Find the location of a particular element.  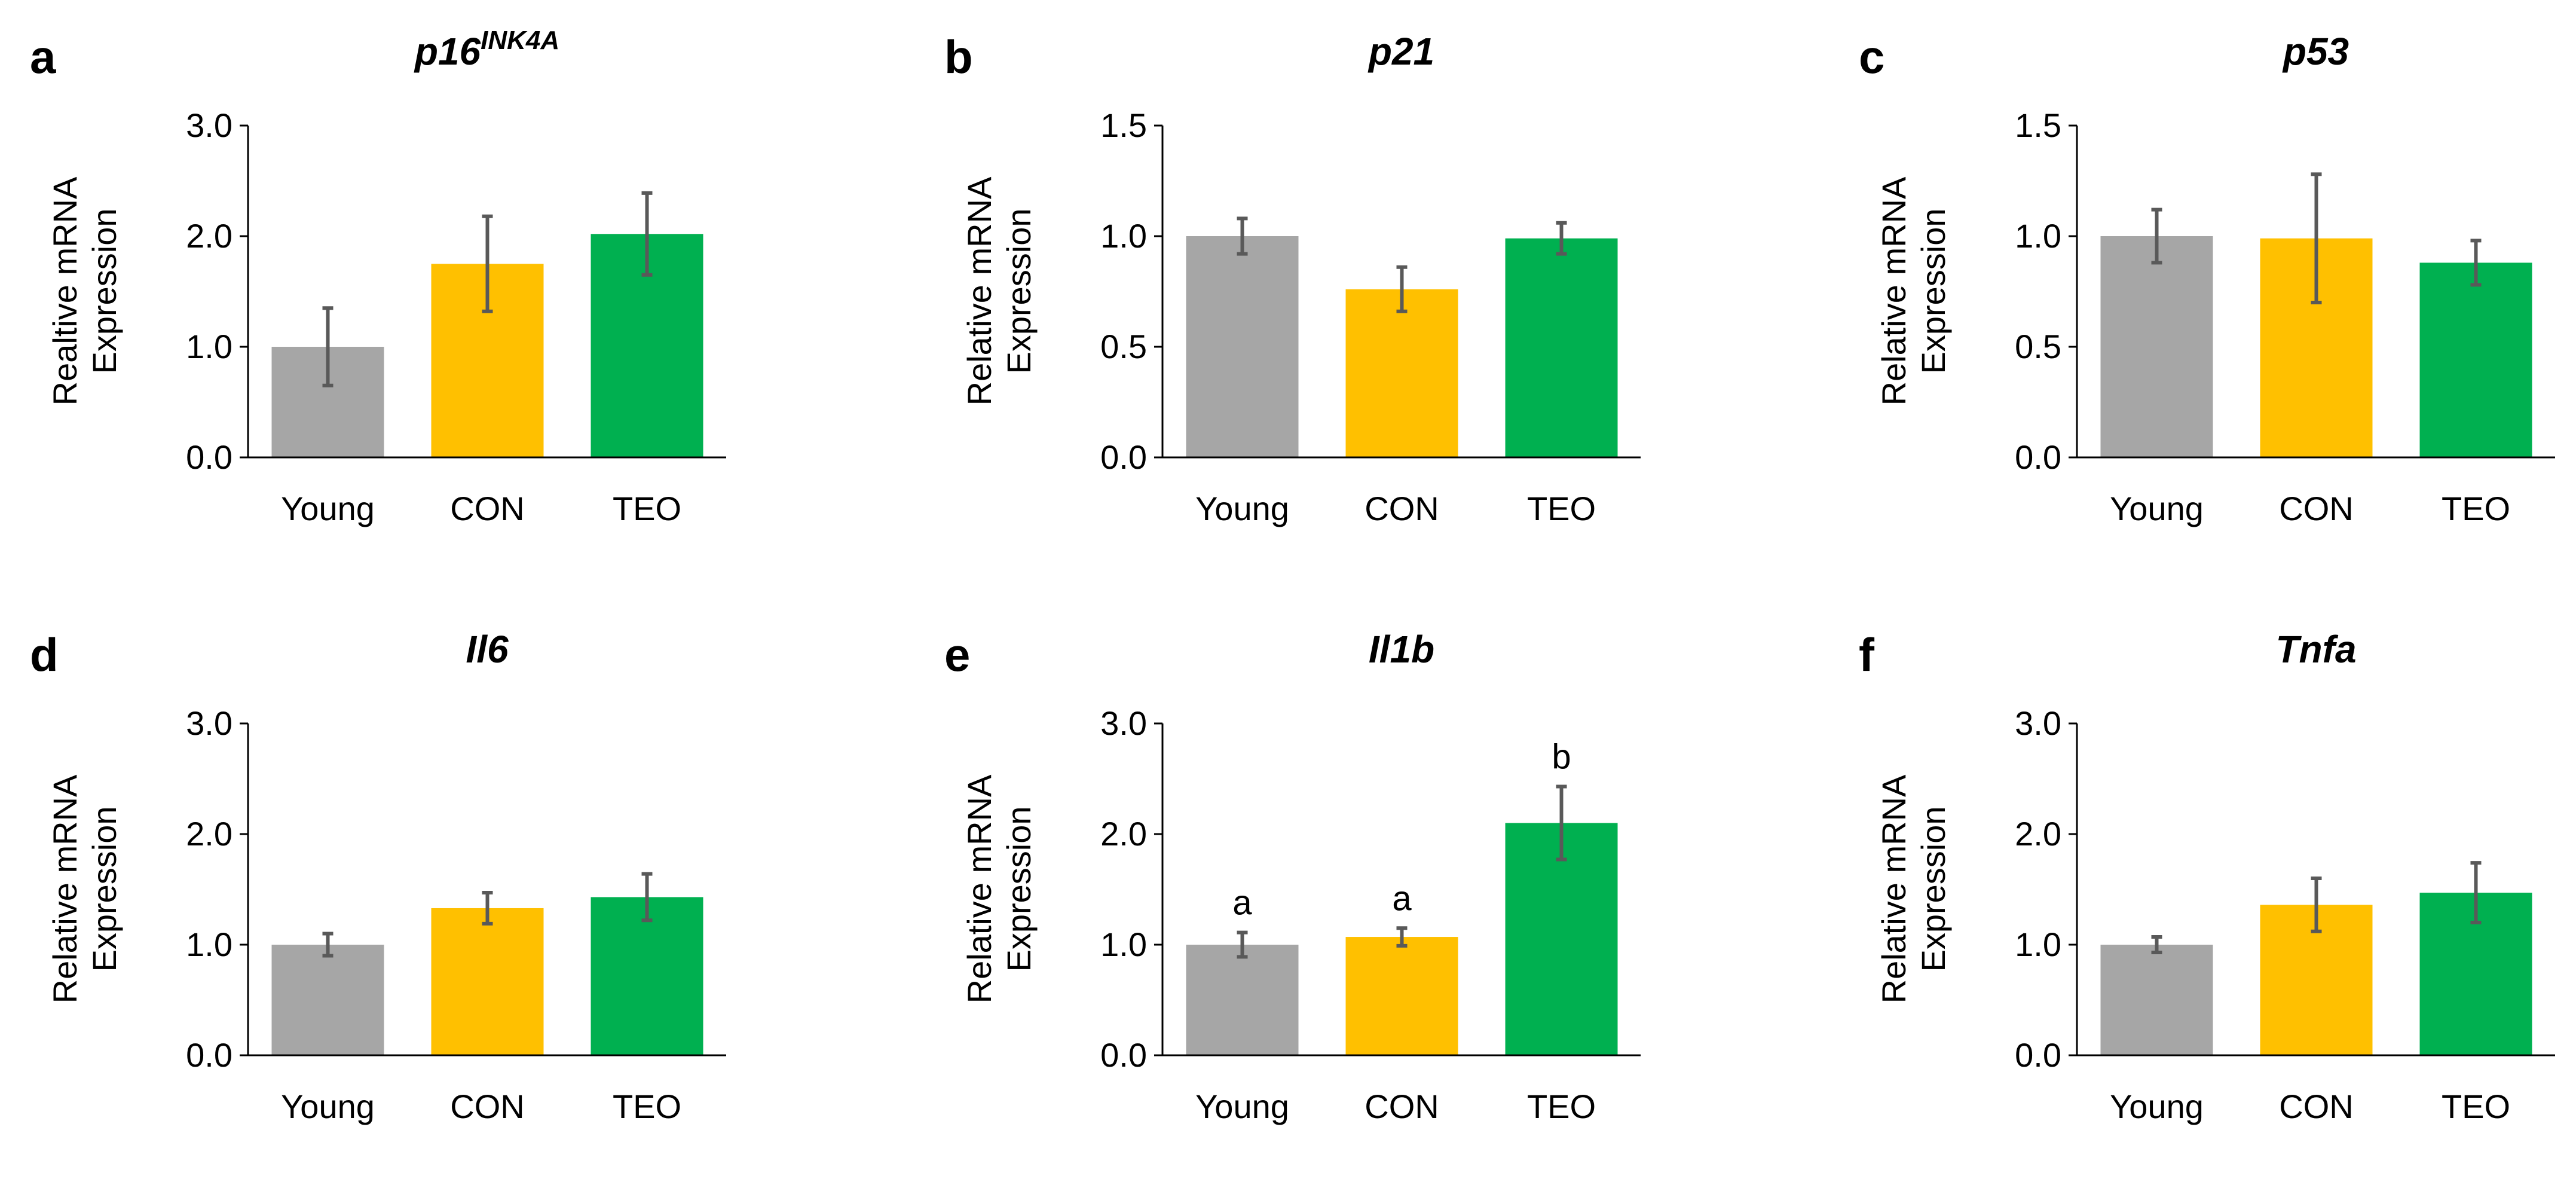

panel-letter: a is located at coordinates (43, 56).